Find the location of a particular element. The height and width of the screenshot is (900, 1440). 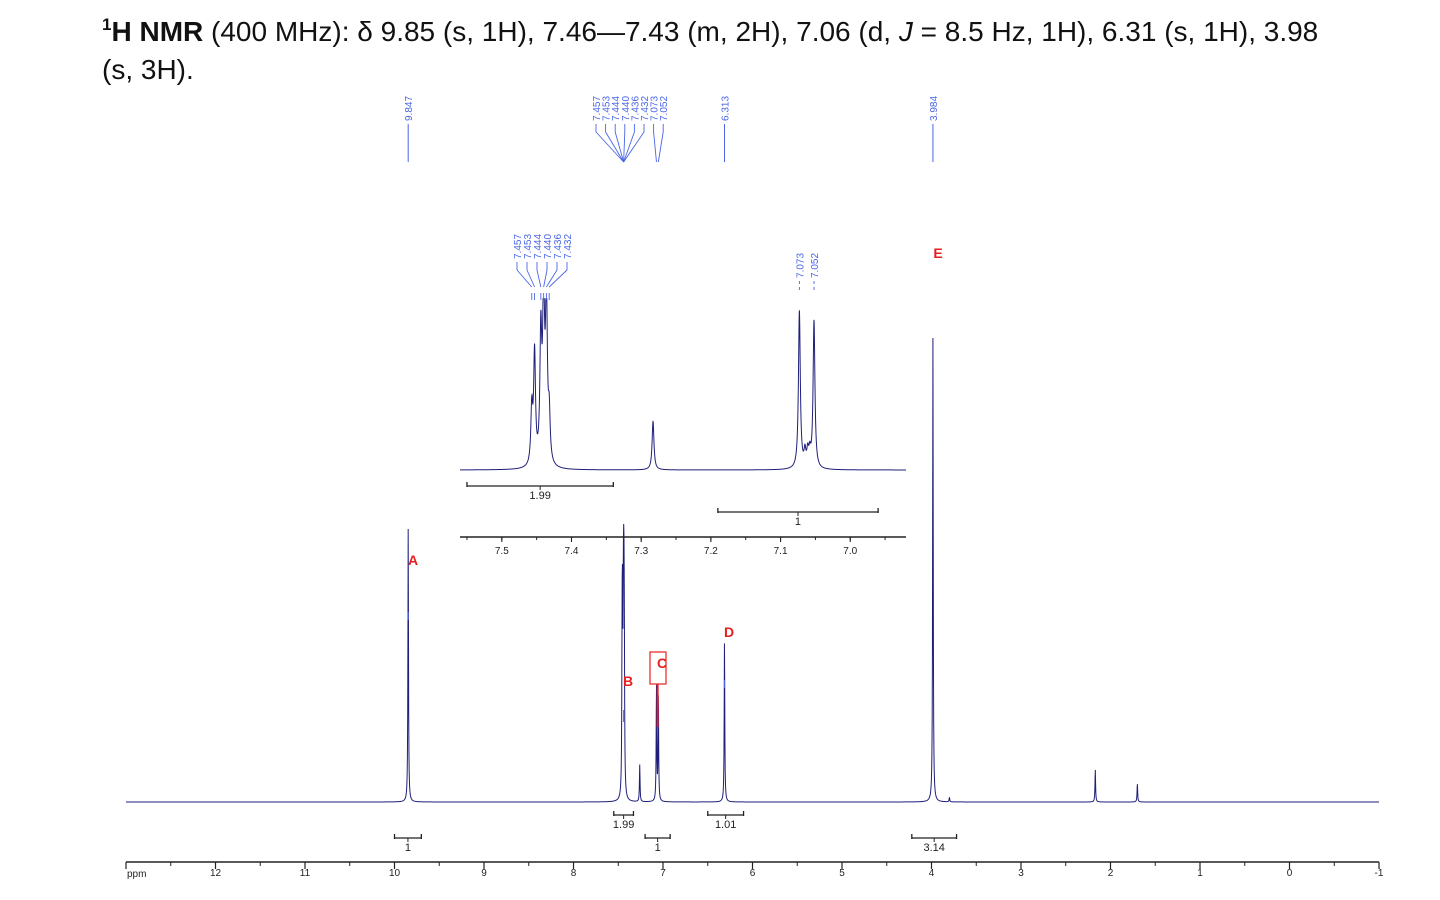

inset-cluster-peak-label: 7.440 is located at coordinates (548, 246).